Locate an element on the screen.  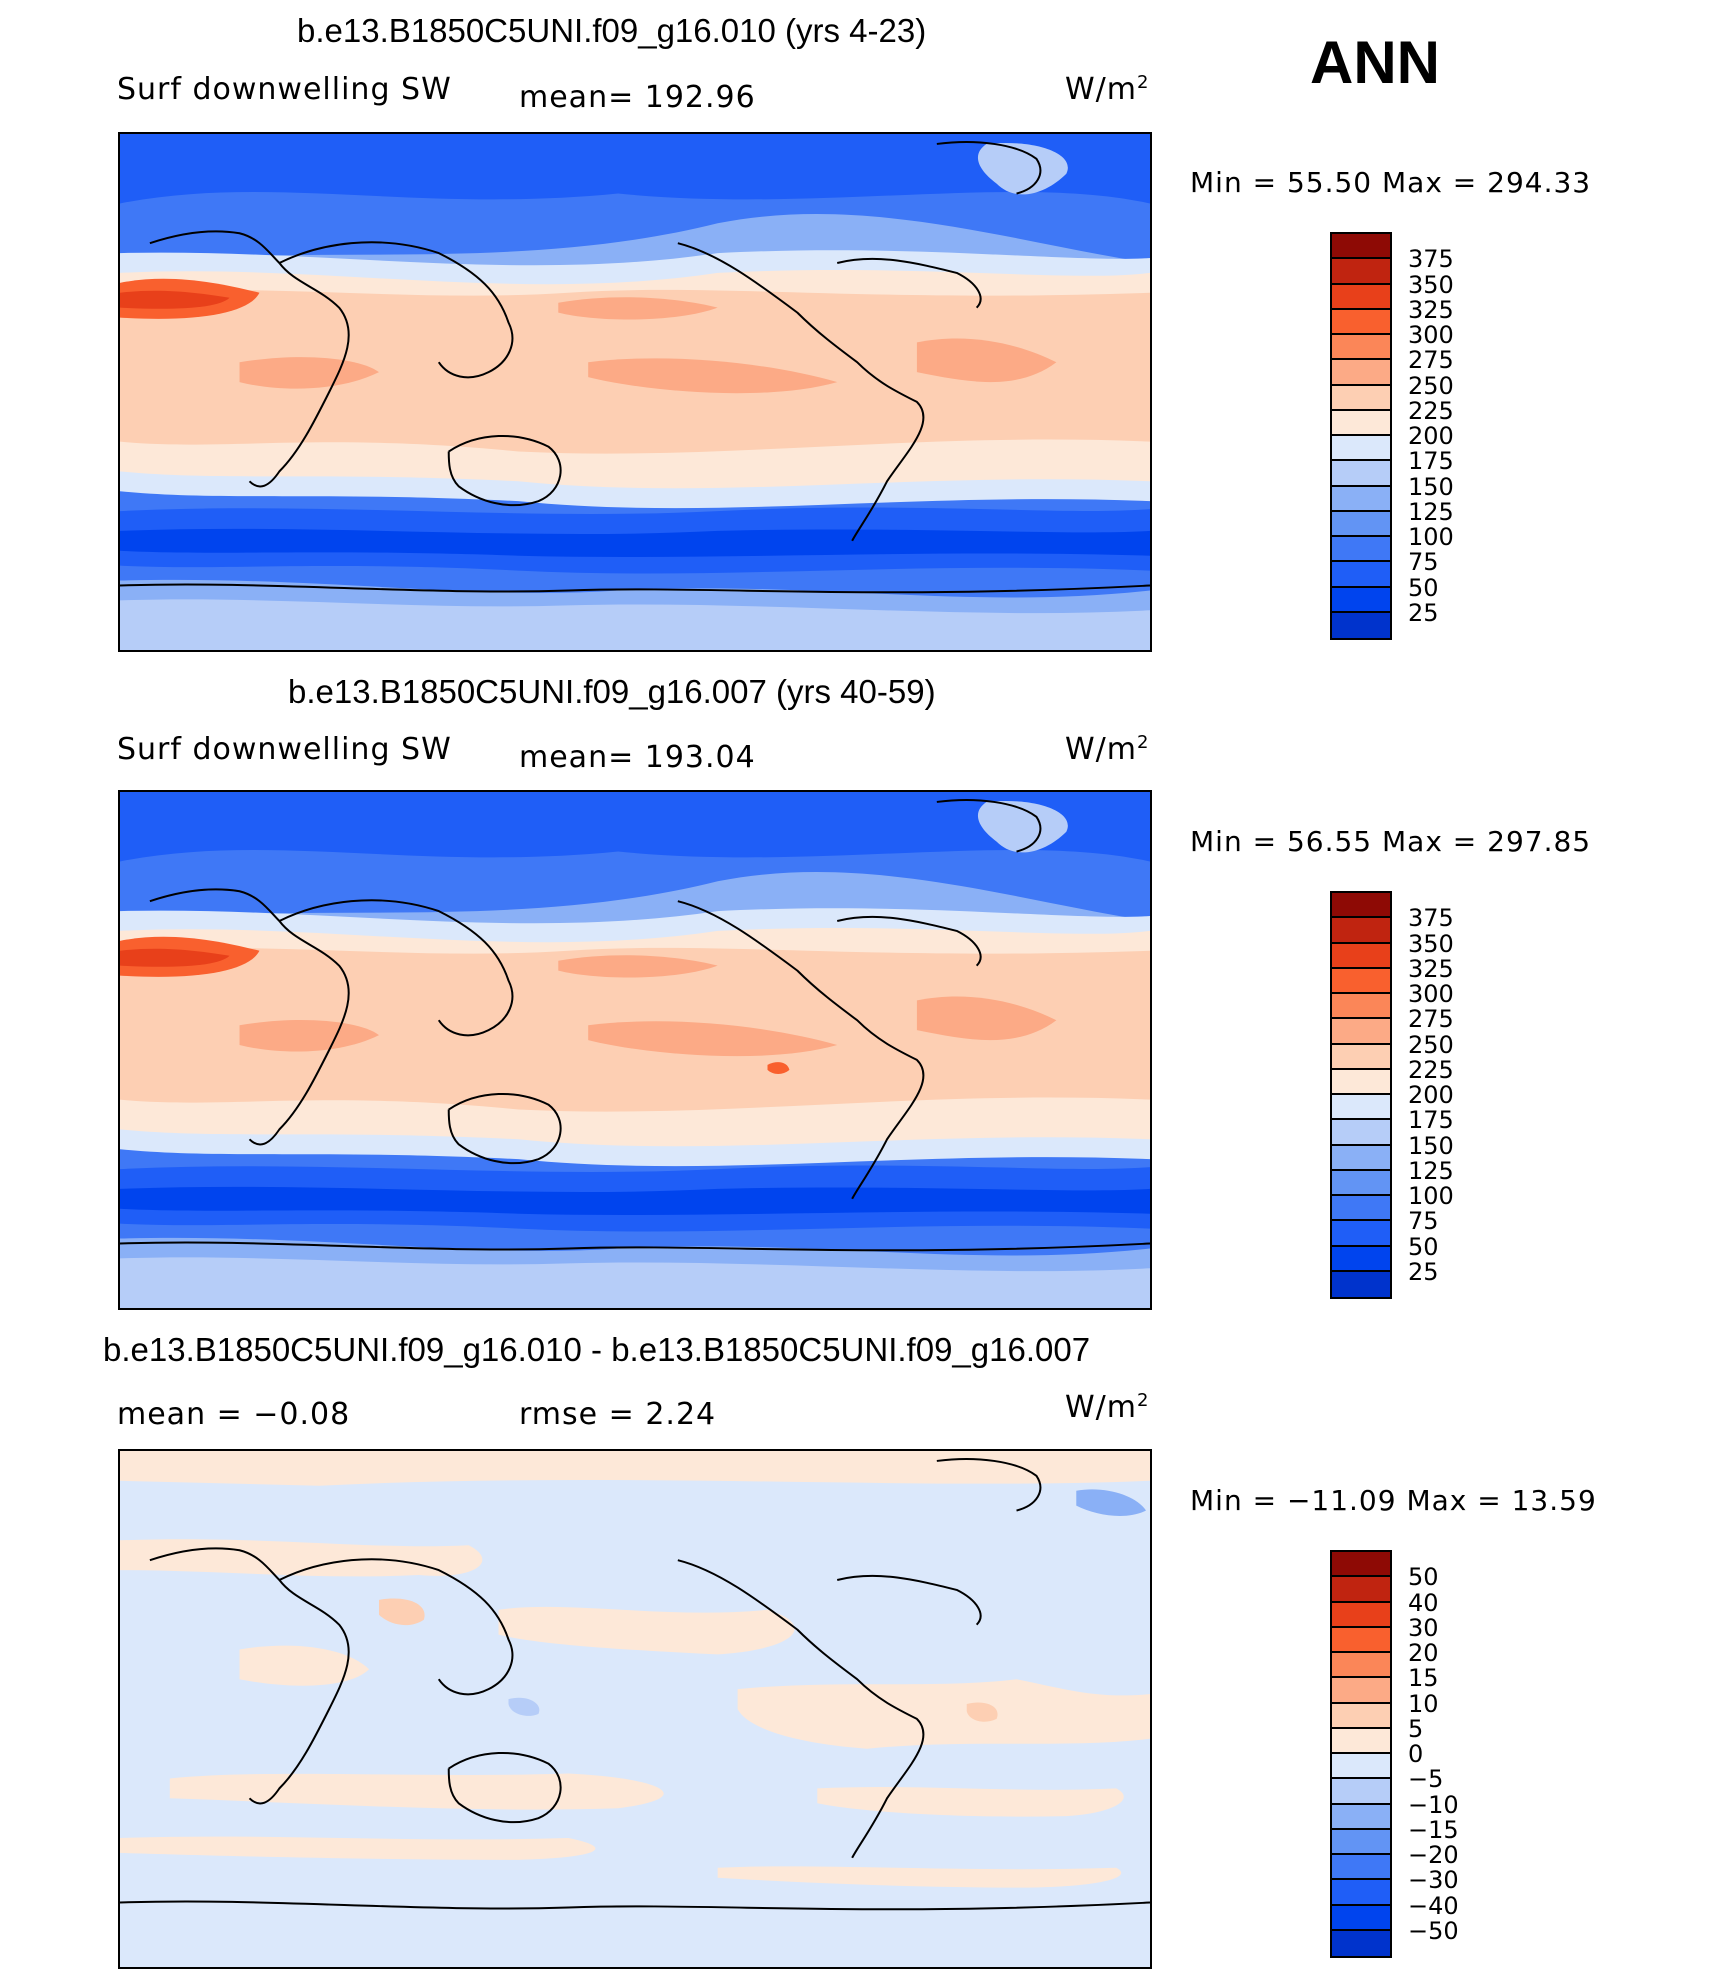
panel-3-units: W/m2 is located at coordinates (1107, 1407).